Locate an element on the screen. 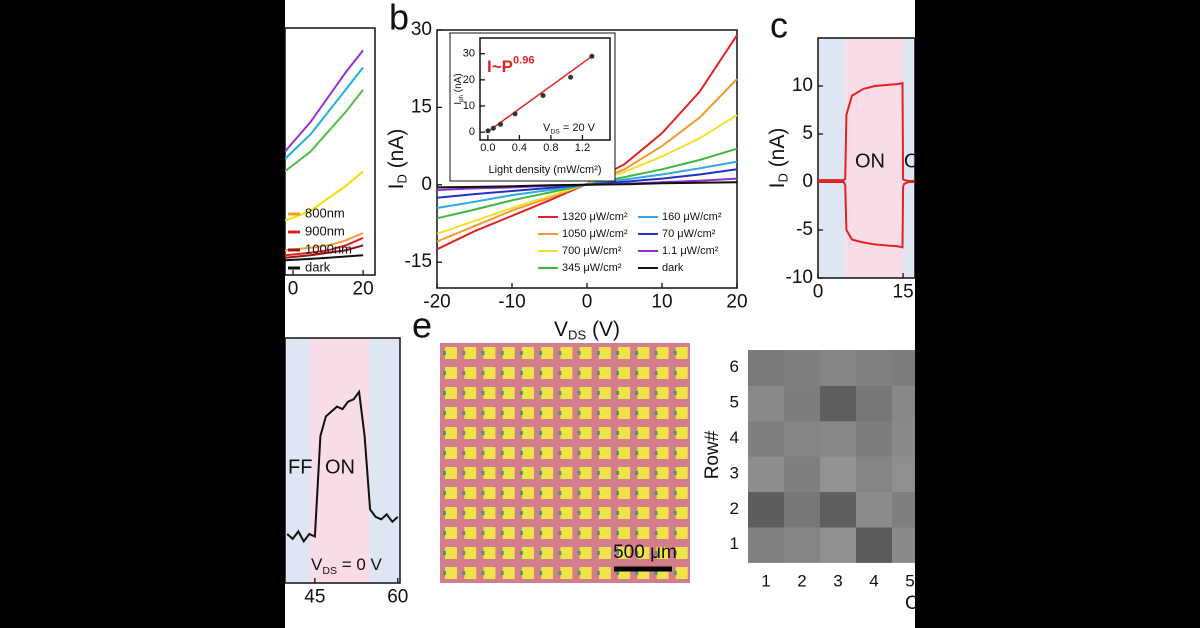 Image resolution: width=1200 pixels, height=628 pixels. y-axis-label: Row# is located at coordinates (712, 454).